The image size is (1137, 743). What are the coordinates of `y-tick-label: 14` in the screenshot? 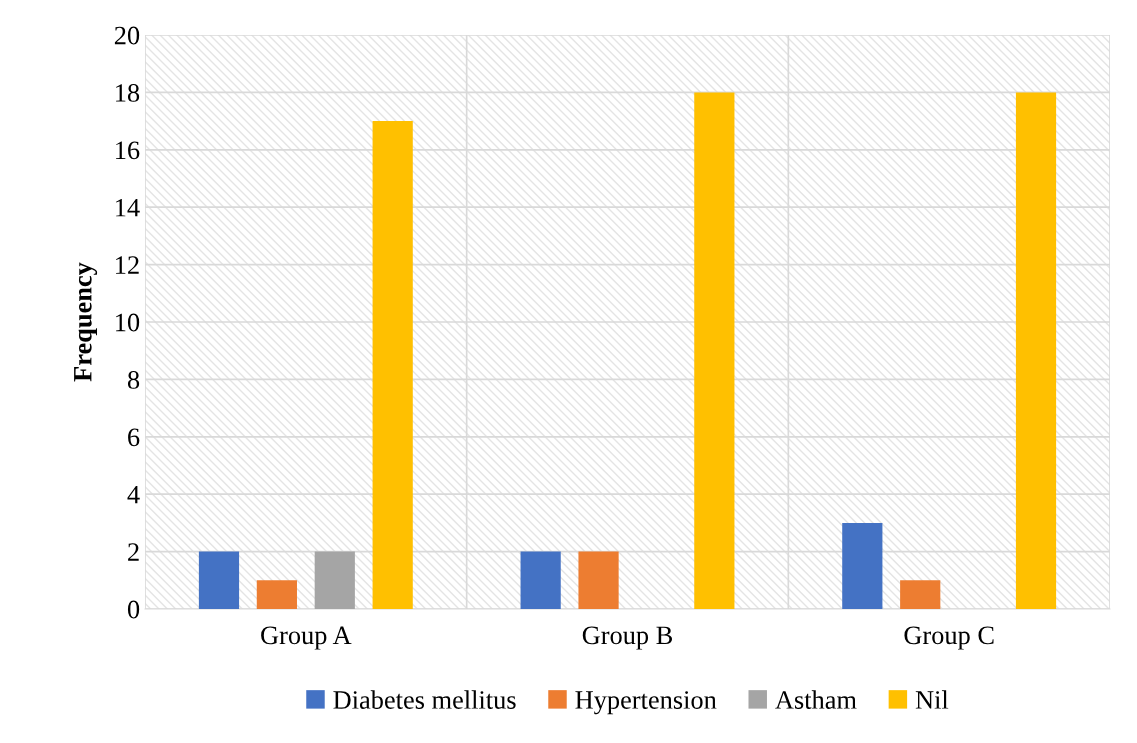 It's located at (128, 207).